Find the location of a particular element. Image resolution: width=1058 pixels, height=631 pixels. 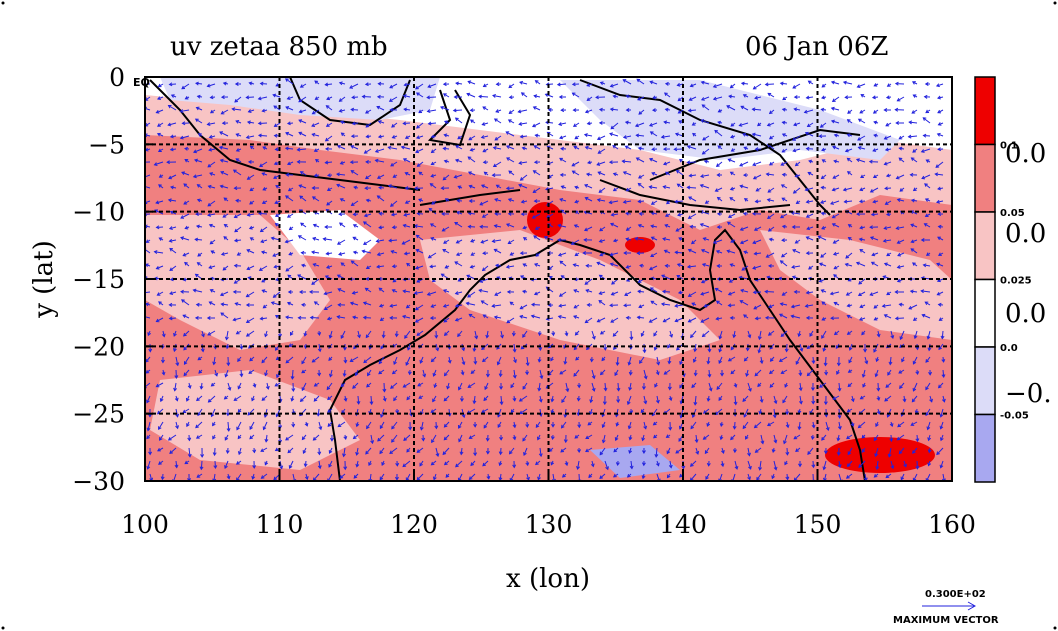

y-tick-label: −5 is located at coordinates (106, 144).